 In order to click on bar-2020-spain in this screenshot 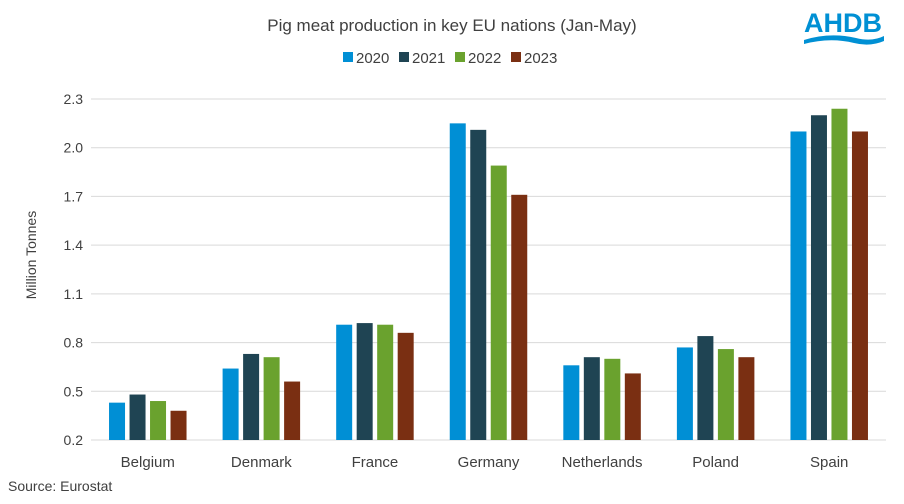, I will do `click(798, 285)`.